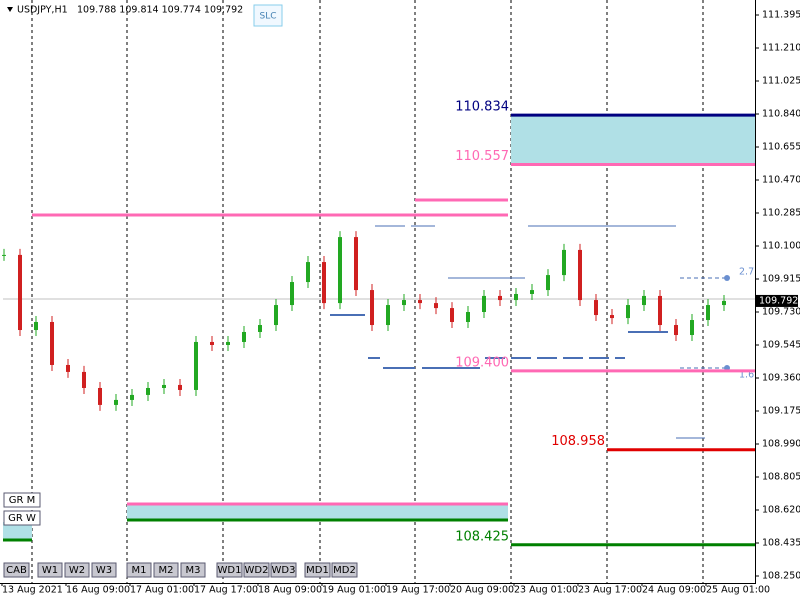 This screenshot has width=800, height=600. Describe the element at coordinates (781, 213) in the screenshot. I see `y-tick-label: 110.285` at that location.